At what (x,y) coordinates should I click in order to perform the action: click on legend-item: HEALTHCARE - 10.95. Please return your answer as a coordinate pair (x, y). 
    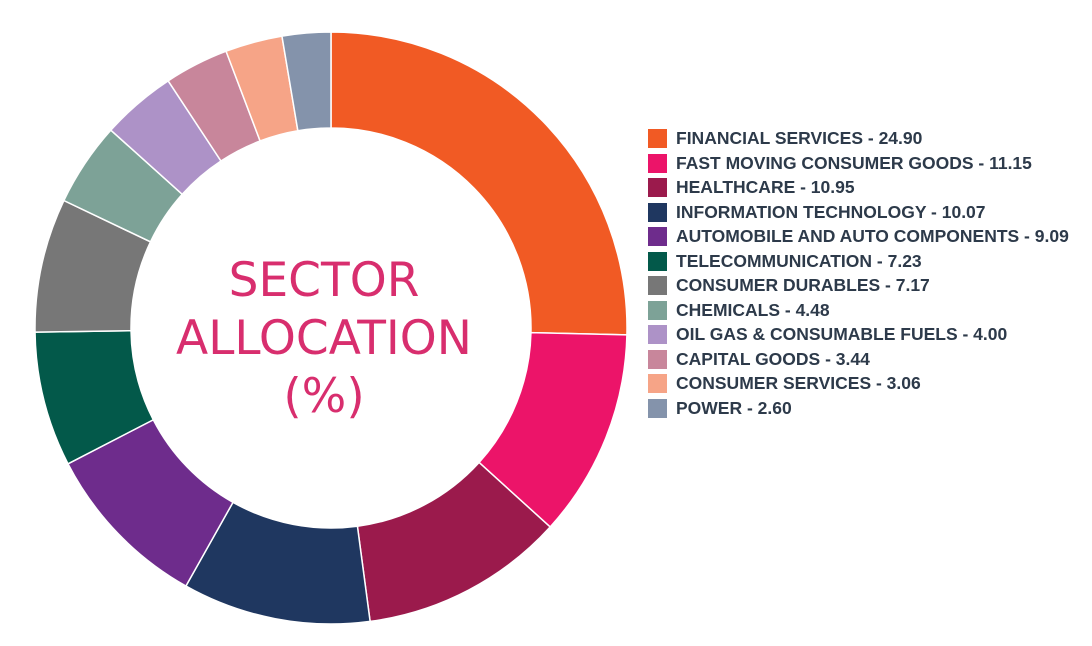
    Looking at the image, I should click on (868, 187).